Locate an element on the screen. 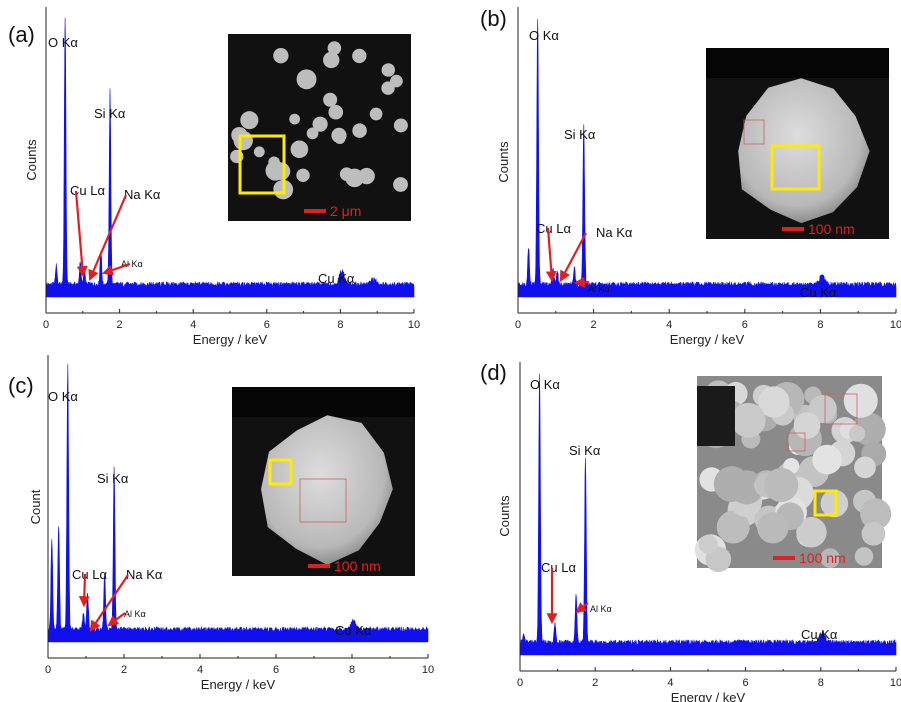 Image resolution: width=901 pixels, height=702 pixels. panel-label: (d) is located at coordinates (493, 372).